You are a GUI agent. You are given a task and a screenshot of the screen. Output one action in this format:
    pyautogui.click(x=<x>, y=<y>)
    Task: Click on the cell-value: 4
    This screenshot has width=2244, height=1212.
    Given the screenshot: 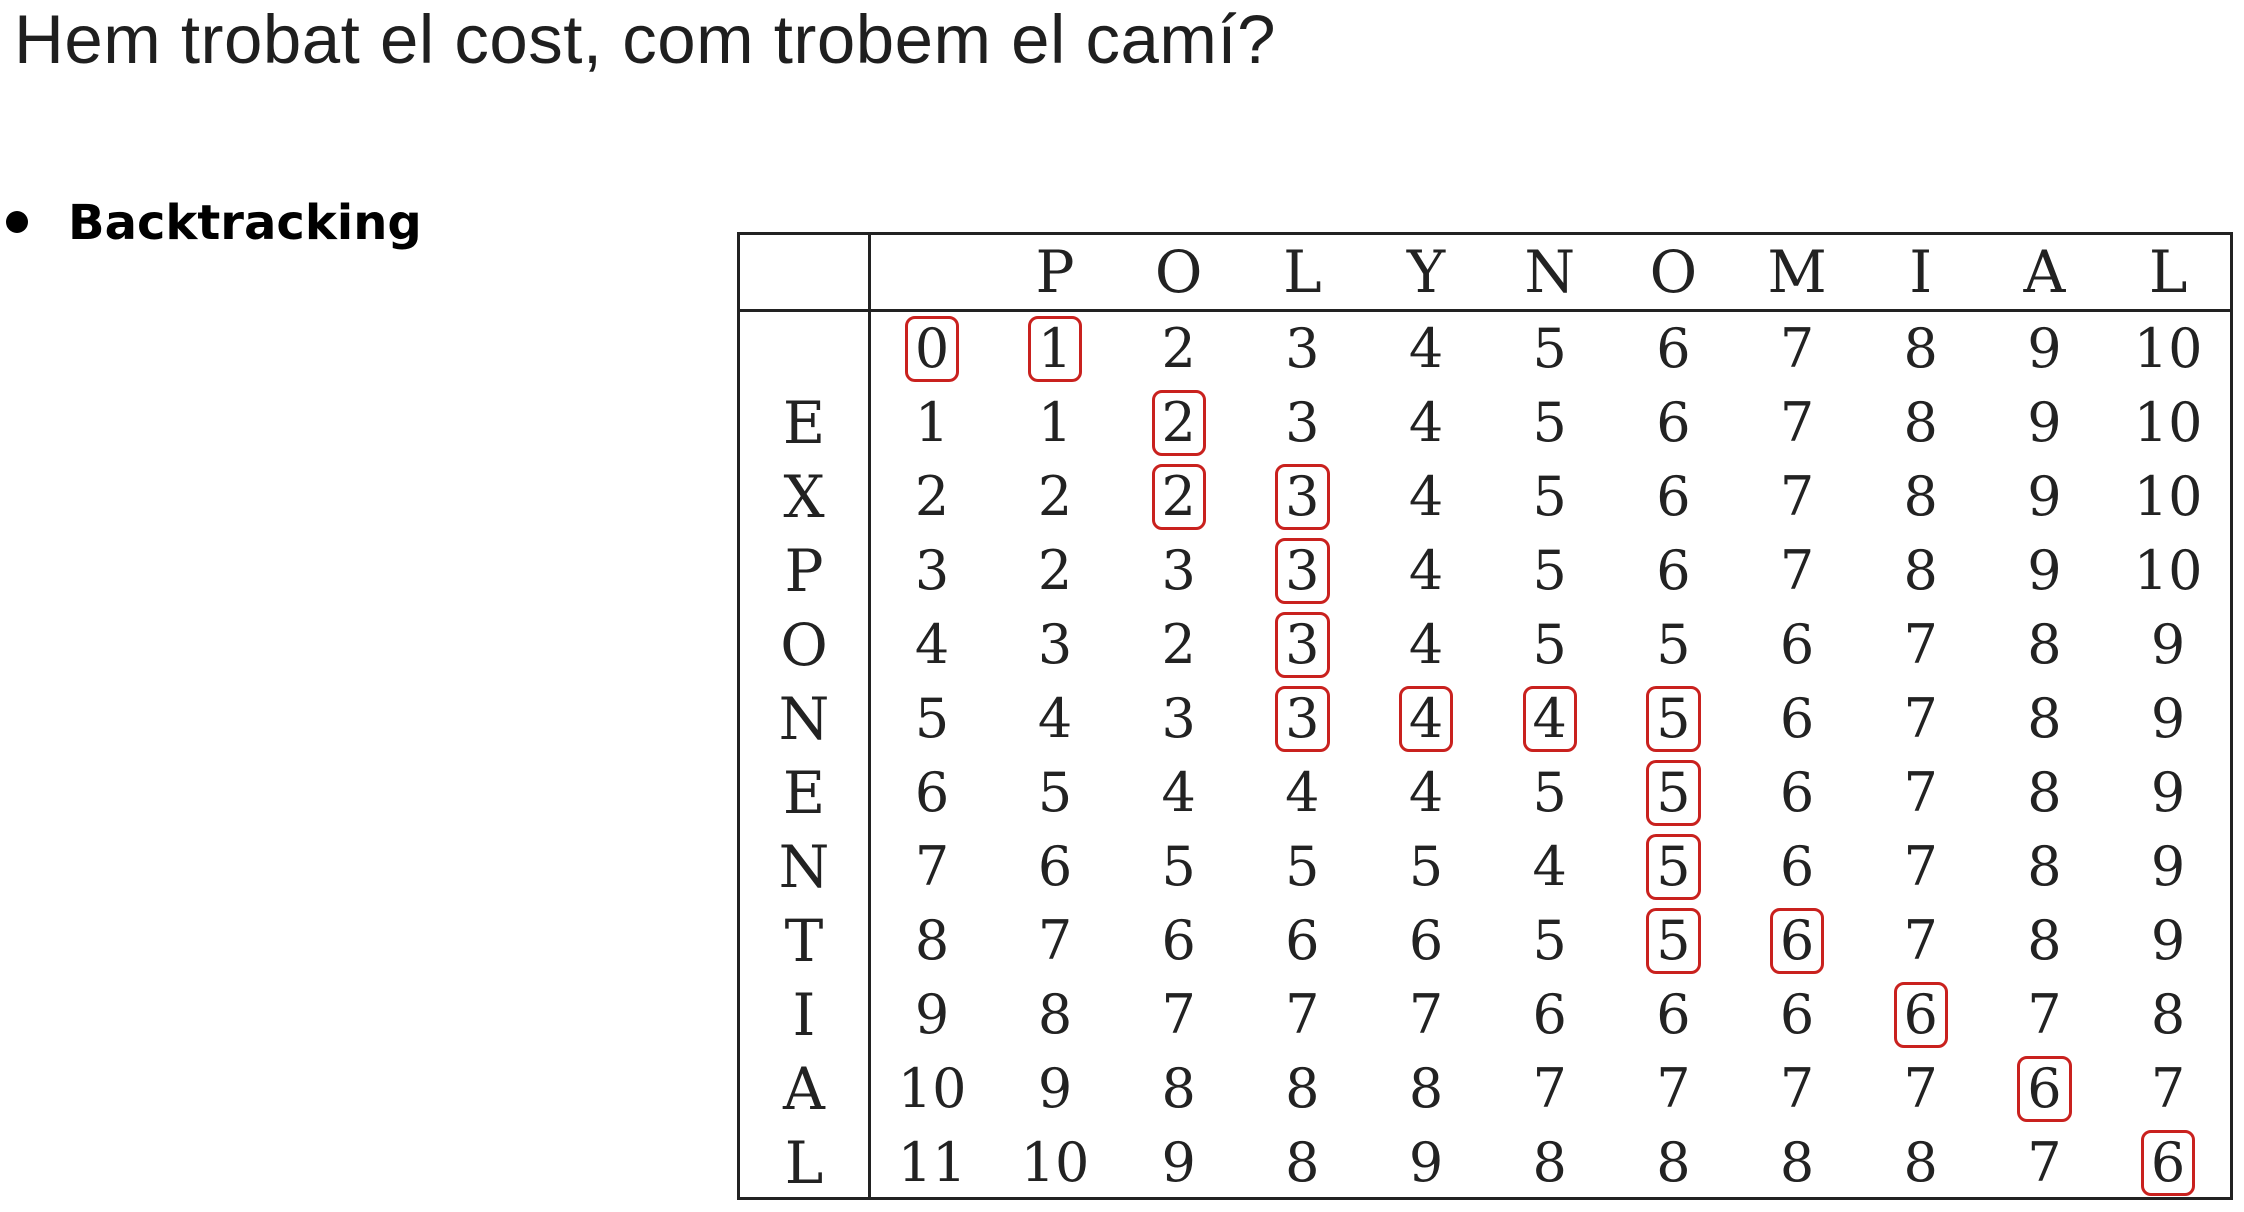 What is the action you would take?
    pyautogui.click(x=1426, y=570)
    